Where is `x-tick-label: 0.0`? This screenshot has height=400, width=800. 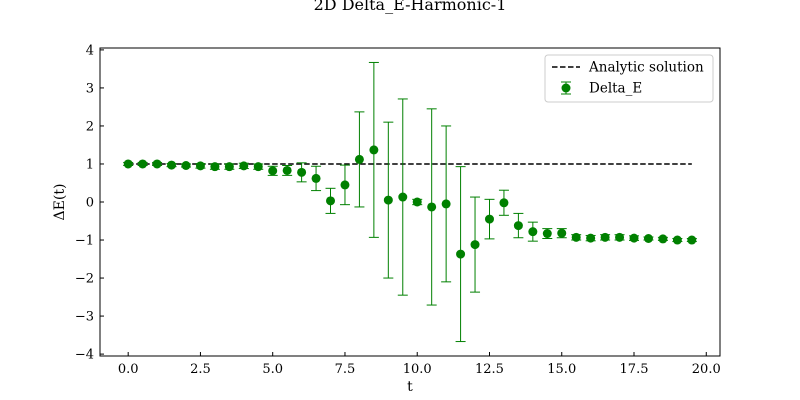
x-tick-label: 0.0 is located at coordinates (128, 369).